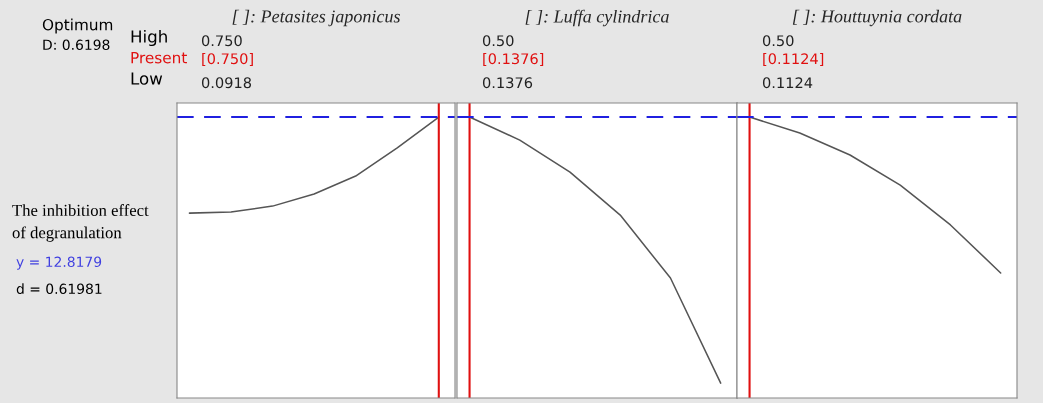  I want to click on text: The inhibition effect of degranulation, so click(80, 223).